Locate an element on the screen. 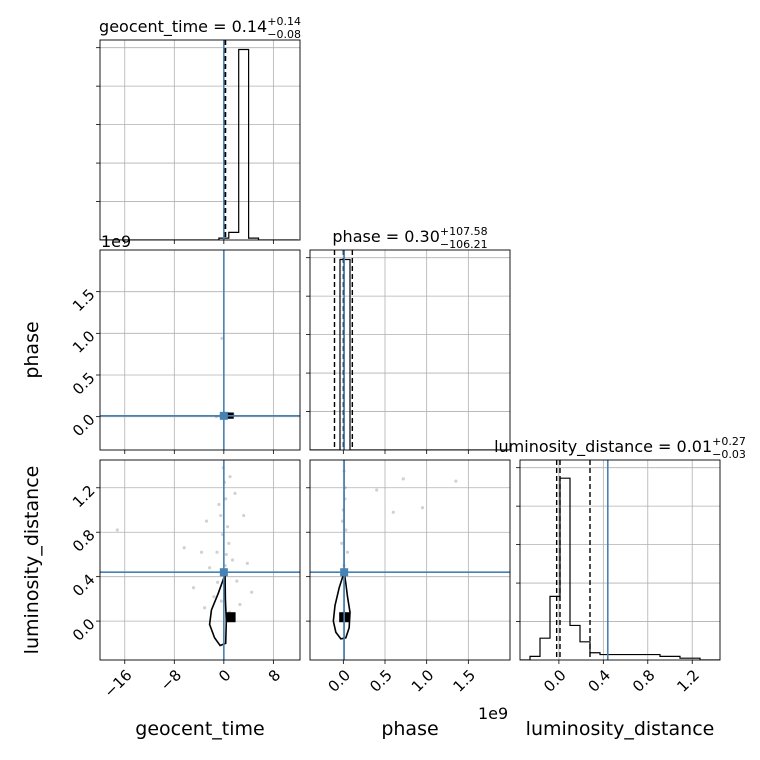 The image size is (760, 760). y-tick-label-luminosity_distance: 0.8 is located at coordinates (84, 541).